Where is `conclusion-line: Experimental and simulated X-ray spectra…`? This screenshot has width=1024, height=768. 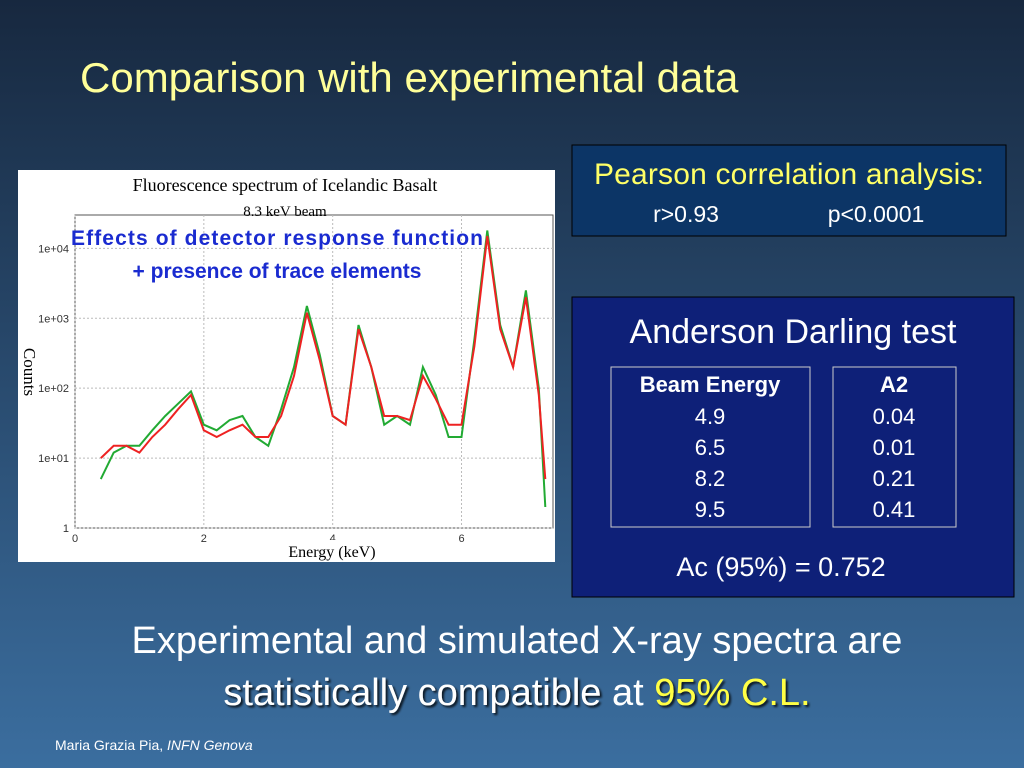
conclusion-line: Experimental and simulated X-ray spectra… is located at coordinates (517, 641).